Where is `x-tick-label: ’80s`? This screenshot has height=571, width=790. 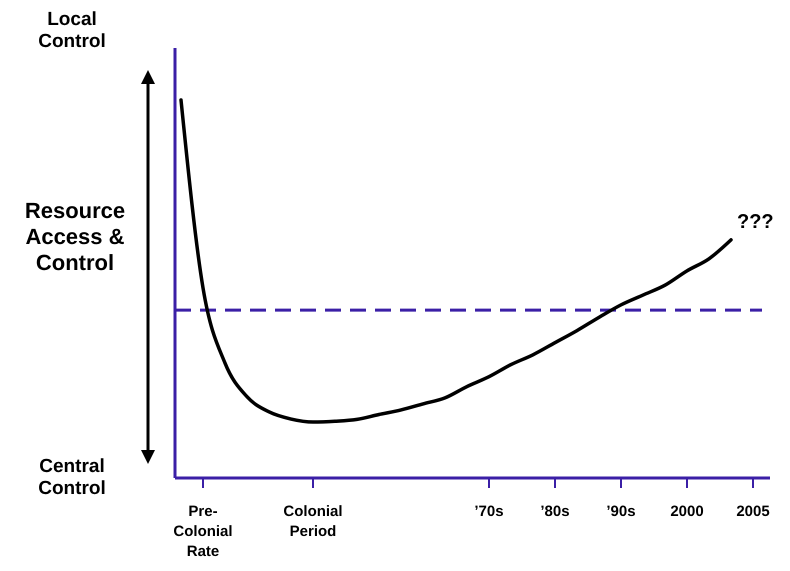 x-tick-label: ’80s is located at coordinates (555, 511).